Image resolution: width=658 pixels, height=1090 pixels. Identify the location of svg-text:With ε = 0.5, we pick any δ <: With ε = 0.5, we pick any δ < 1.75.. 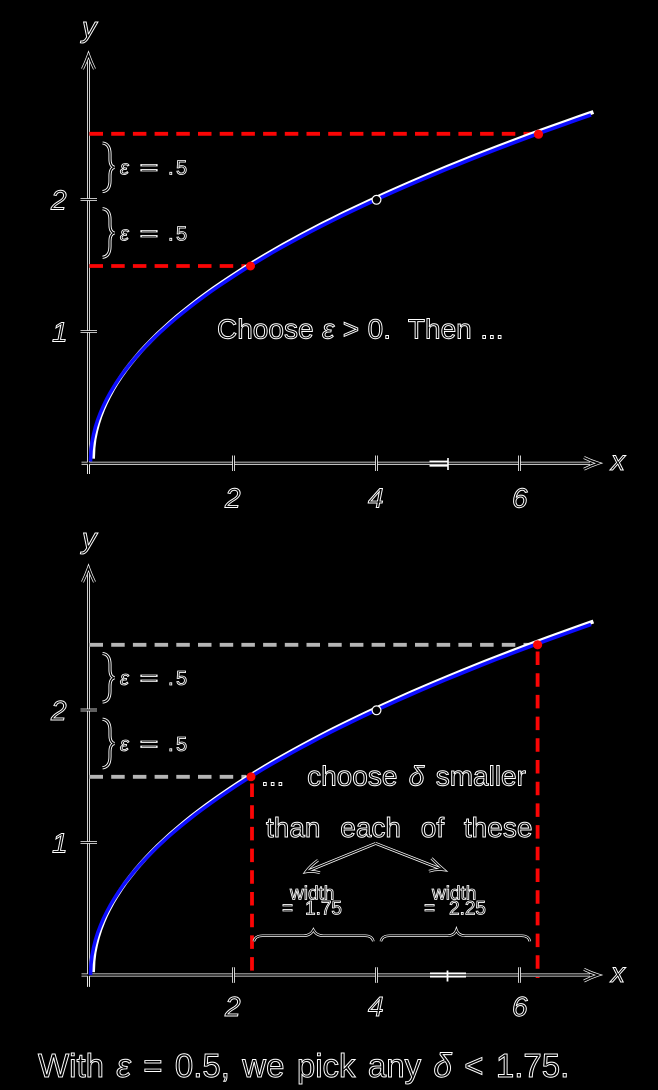
(303, 1065).